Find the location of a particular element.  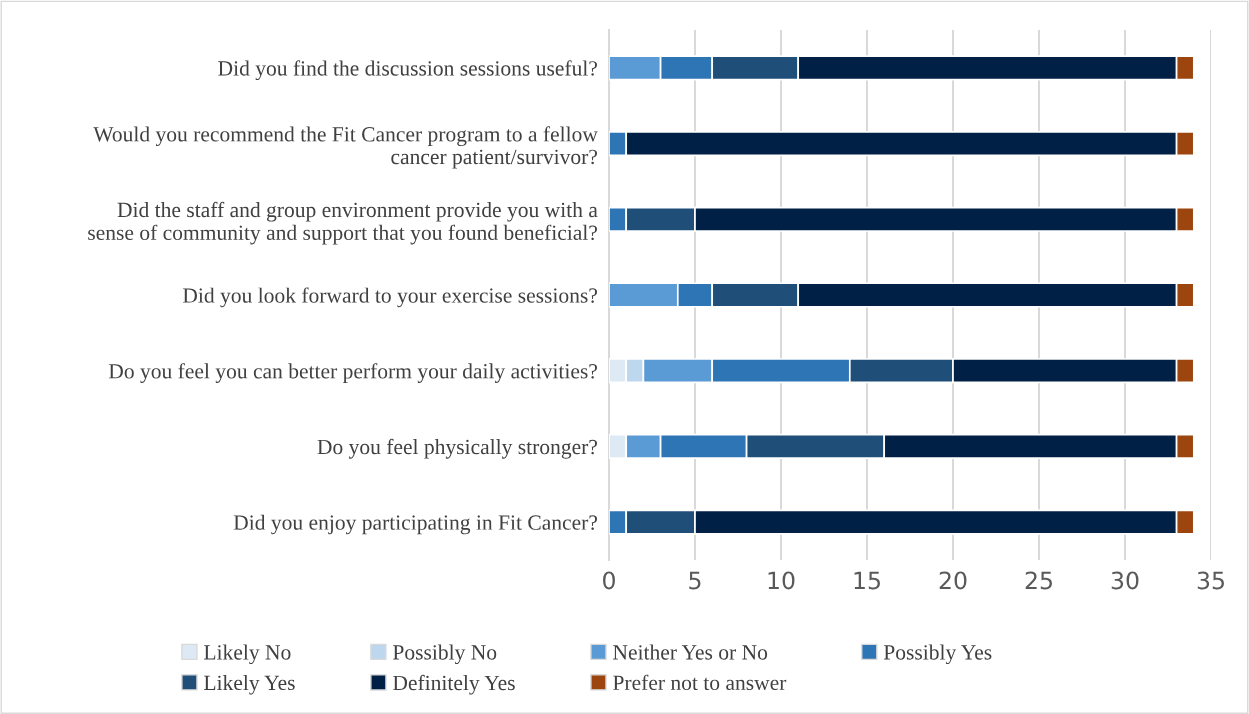

y-tick-label: Do you feel physically stronger? is located at coordinates (457, 448).